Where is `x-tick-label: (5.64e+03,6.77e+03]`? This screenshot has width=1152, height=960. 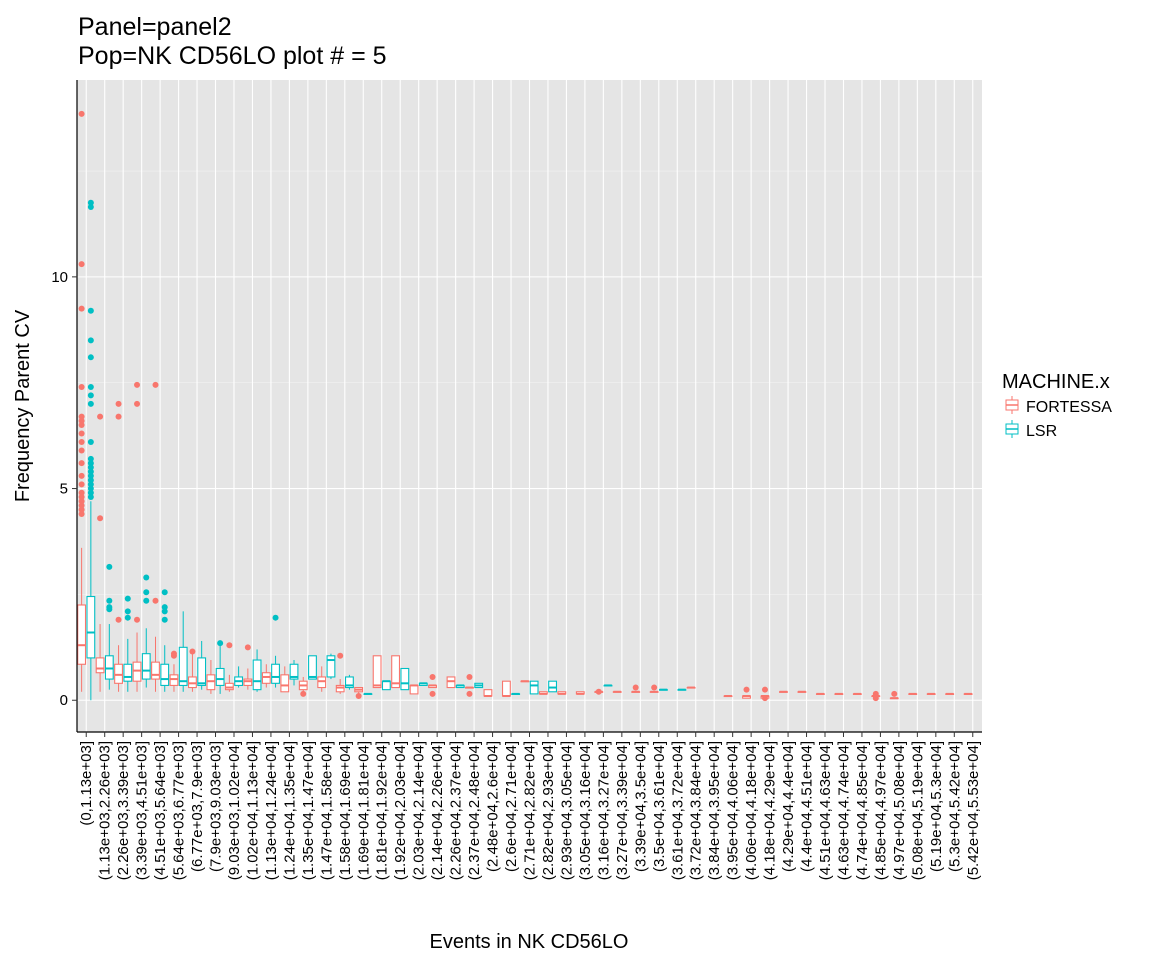
x-tick-label: (5.64e+03,6.77e+03] is located at coordinates (179, 810).